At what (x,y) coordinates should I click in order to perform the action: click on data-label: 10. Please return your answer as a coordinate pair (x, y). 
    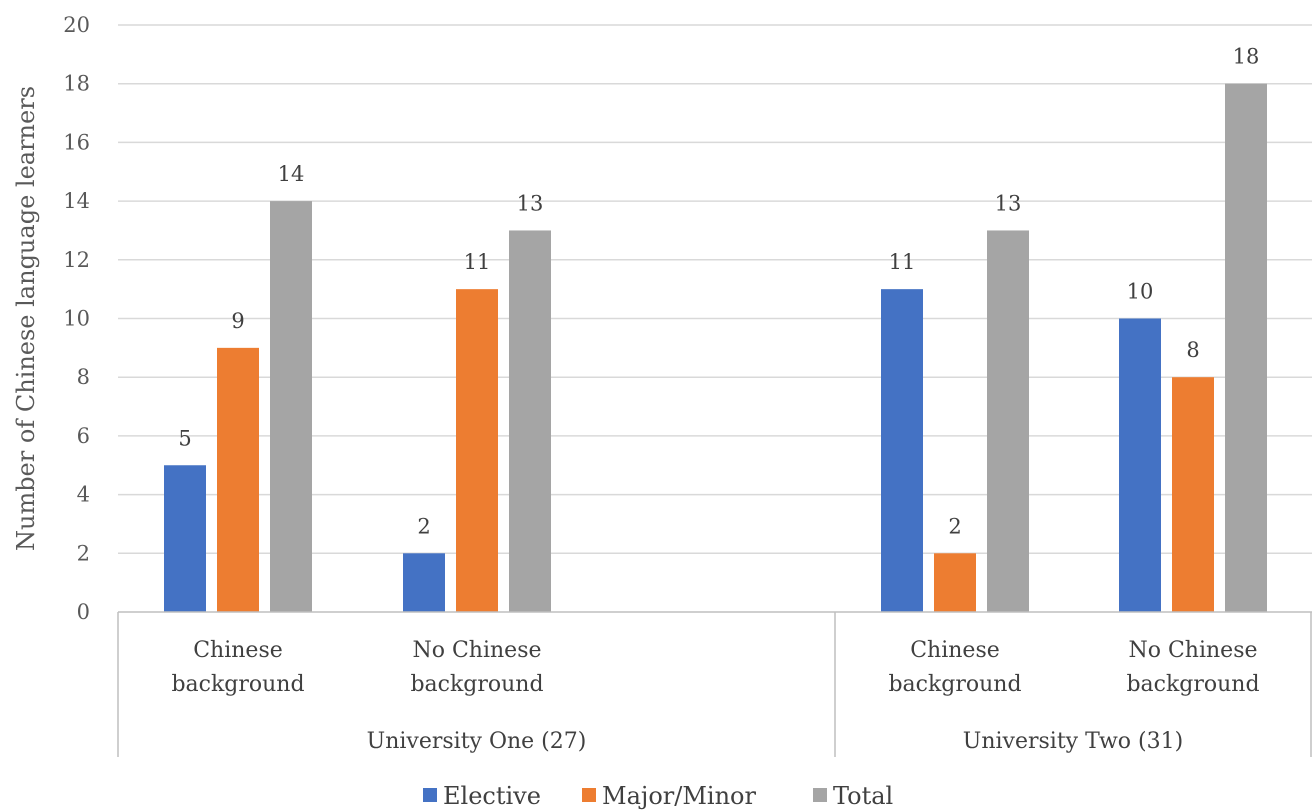
    Looking at the image, I should click on (1140, 292).